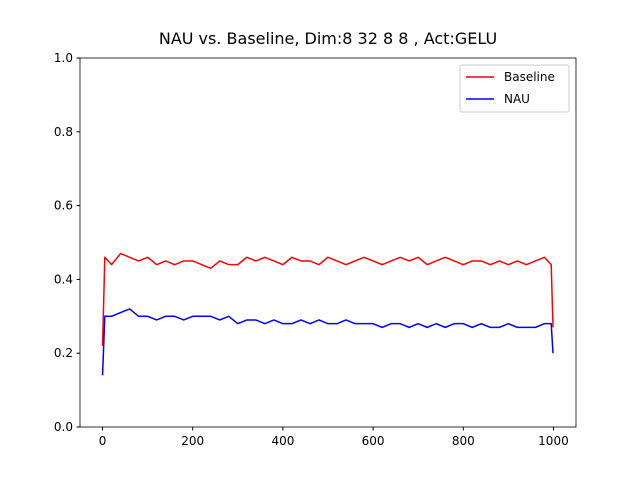 The width and height of the screenshot is (640, 484). What do you see at coordinates (63, 206) in the screenshot?
I see `y-tick-label: 0.6` at bounding box center [63, 206].